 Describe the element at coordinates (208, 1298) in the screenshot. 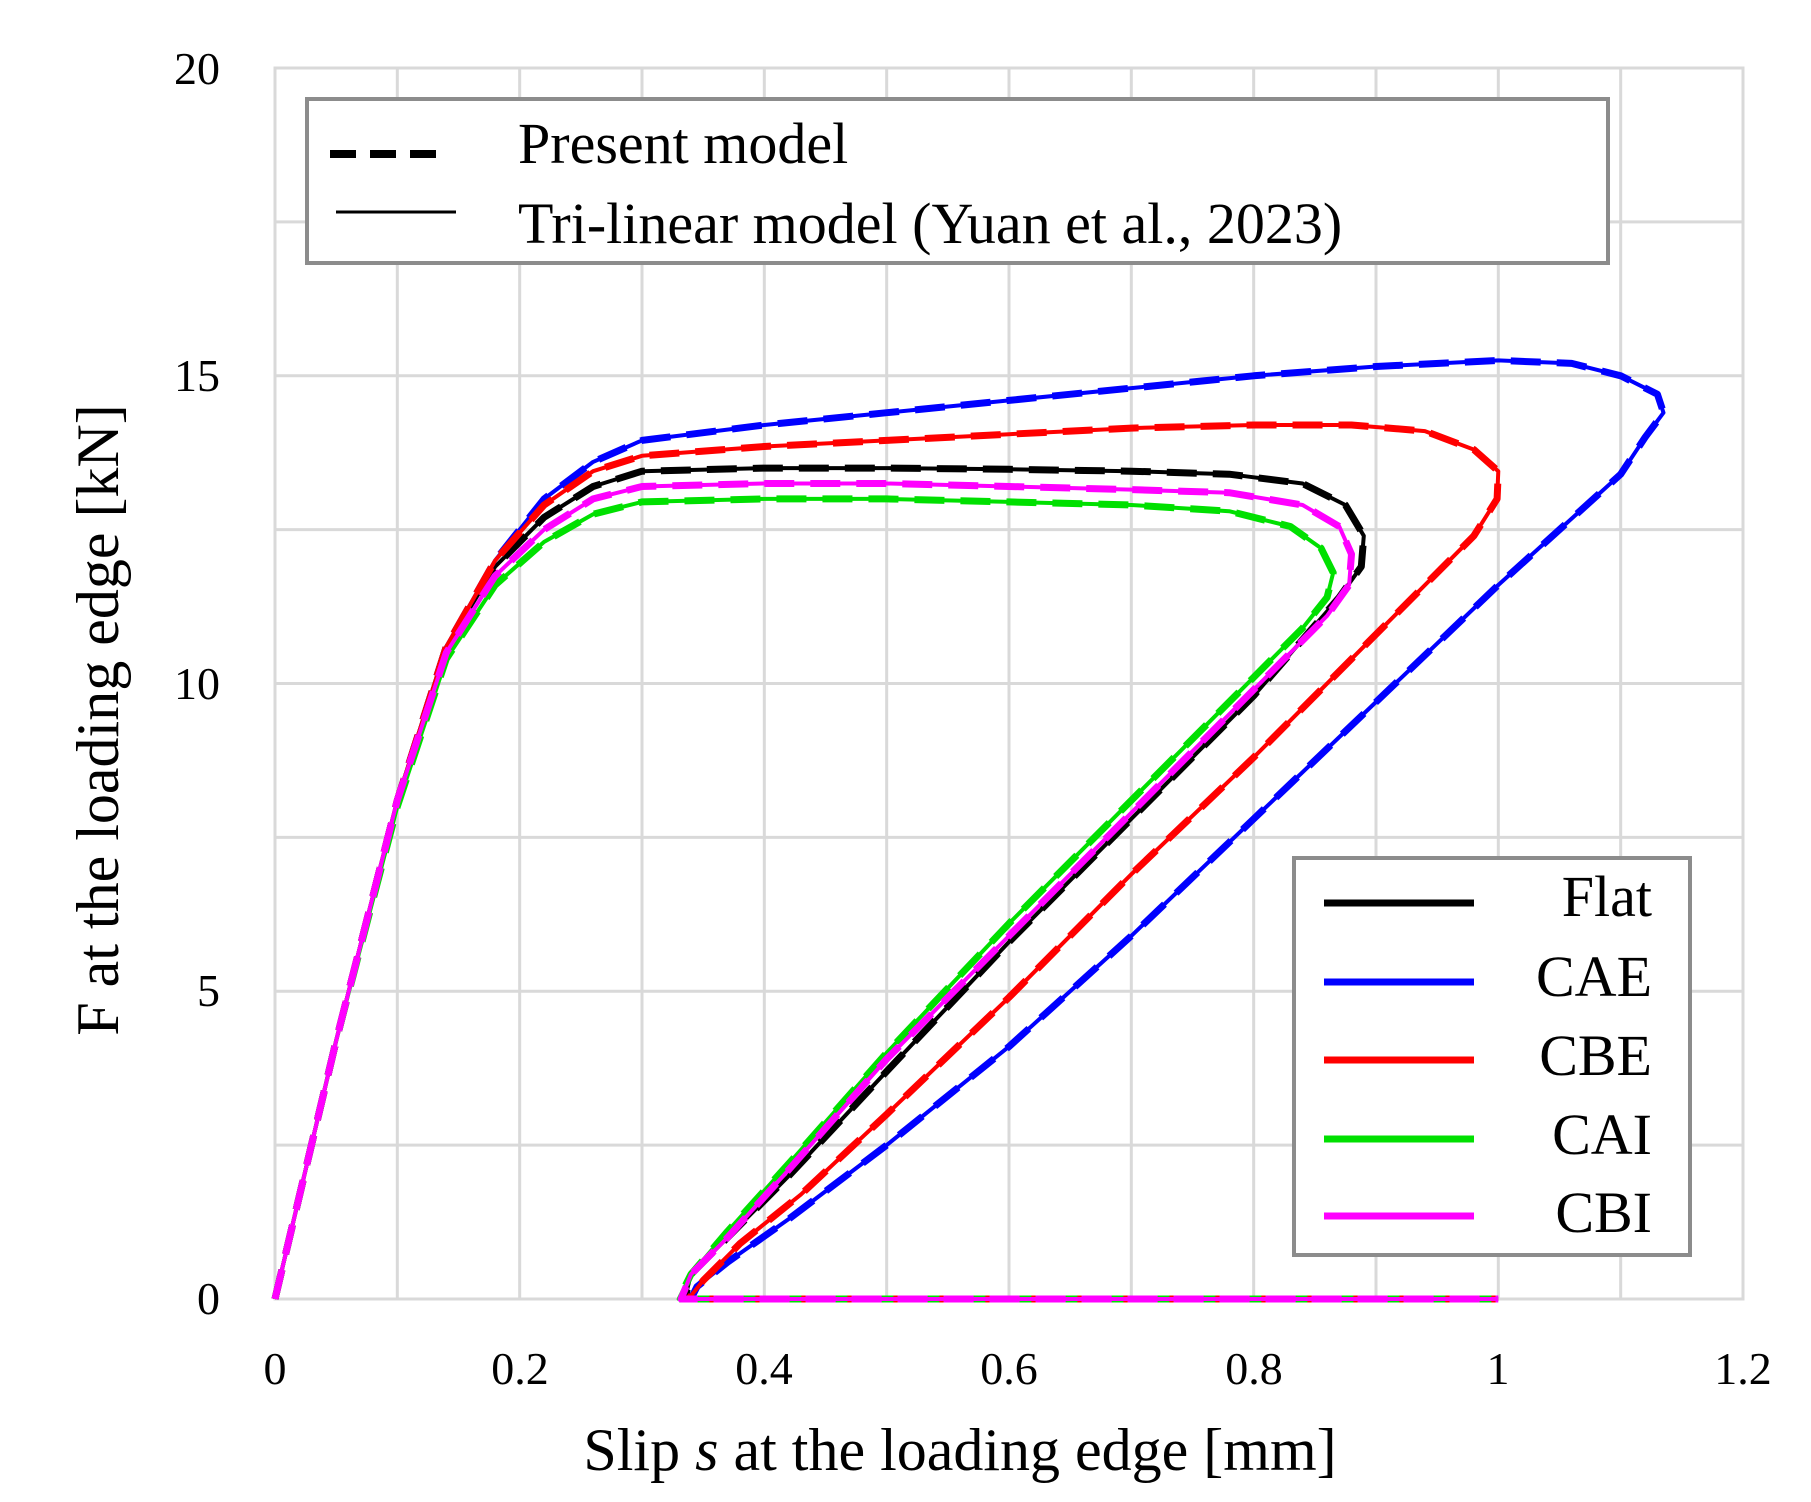

I see `y-tick-label: 0` at that location.